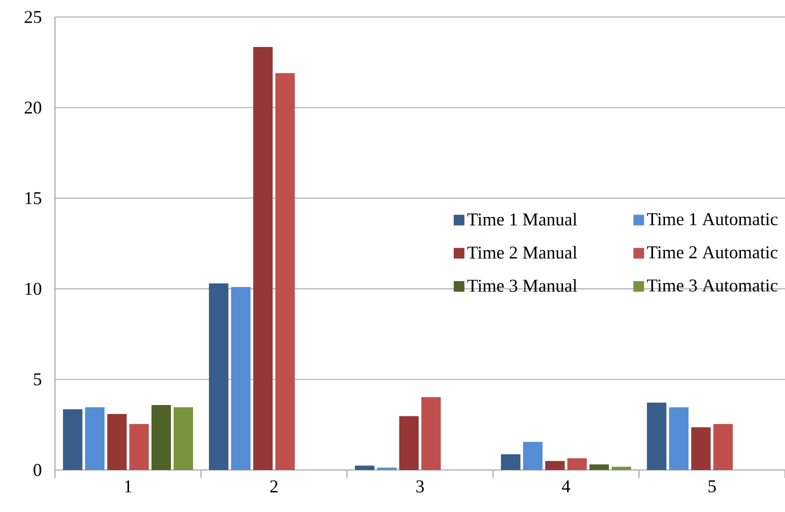 This screenshot has width=785, height=512. Describe the element at coordinates (33, 108) in the screenshot. I see `y-tick-label: 20` at that location.